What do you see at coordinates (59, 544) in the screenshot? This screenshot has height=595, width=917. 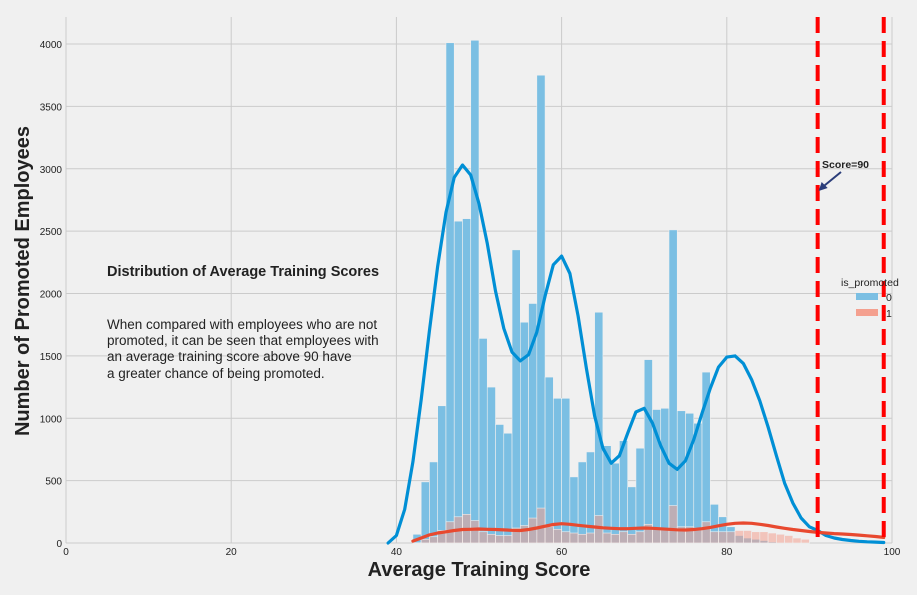 I see `y-tick-label-0: 0` at bounding box center [59, 544].